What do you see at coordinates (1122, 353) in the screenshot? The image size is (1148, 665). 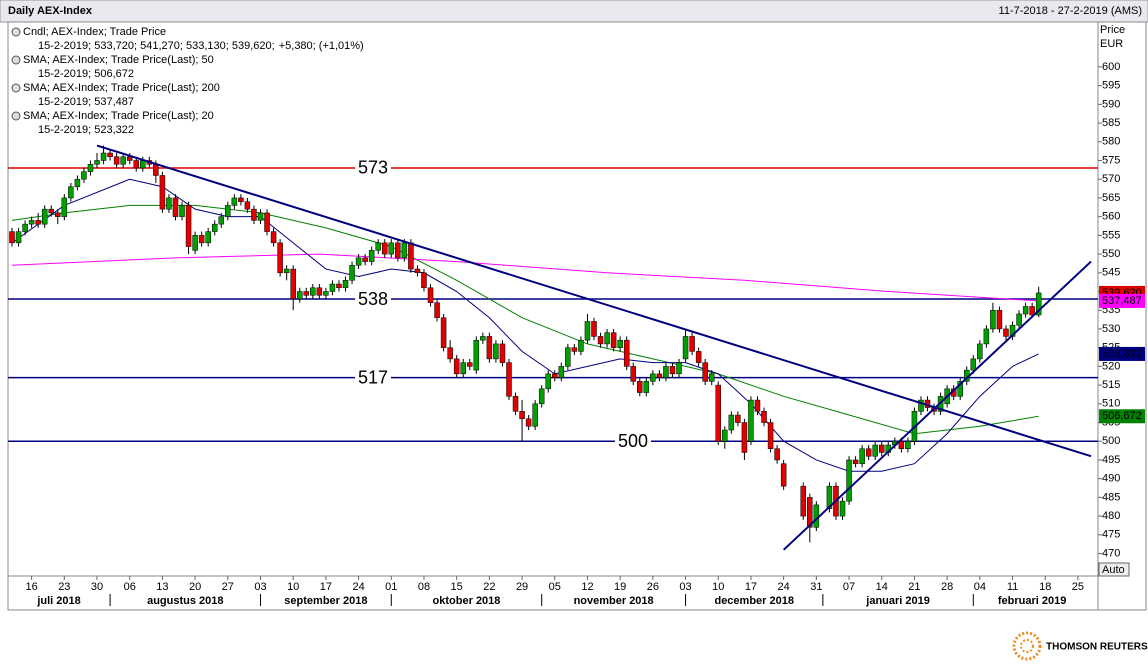 I see `price-tag` at bounding box center [1122, 353].